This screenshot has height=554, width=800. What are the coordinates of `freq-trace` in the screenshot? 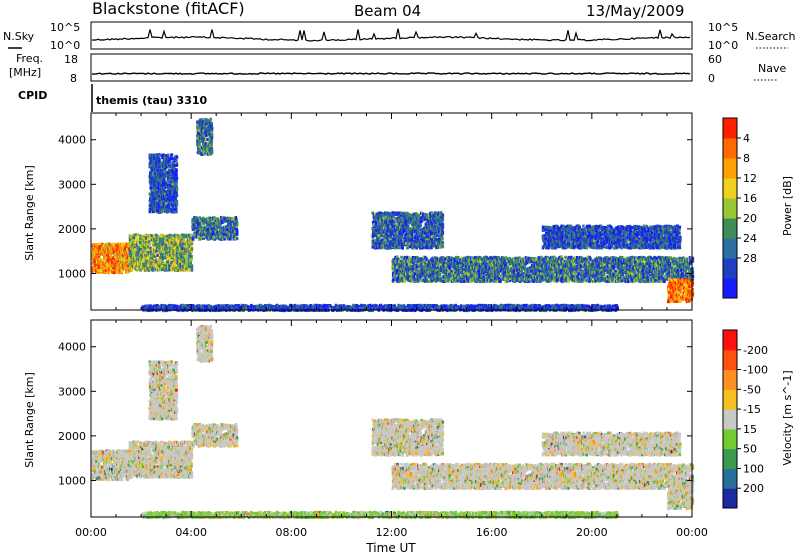 It's located at (391, 73).